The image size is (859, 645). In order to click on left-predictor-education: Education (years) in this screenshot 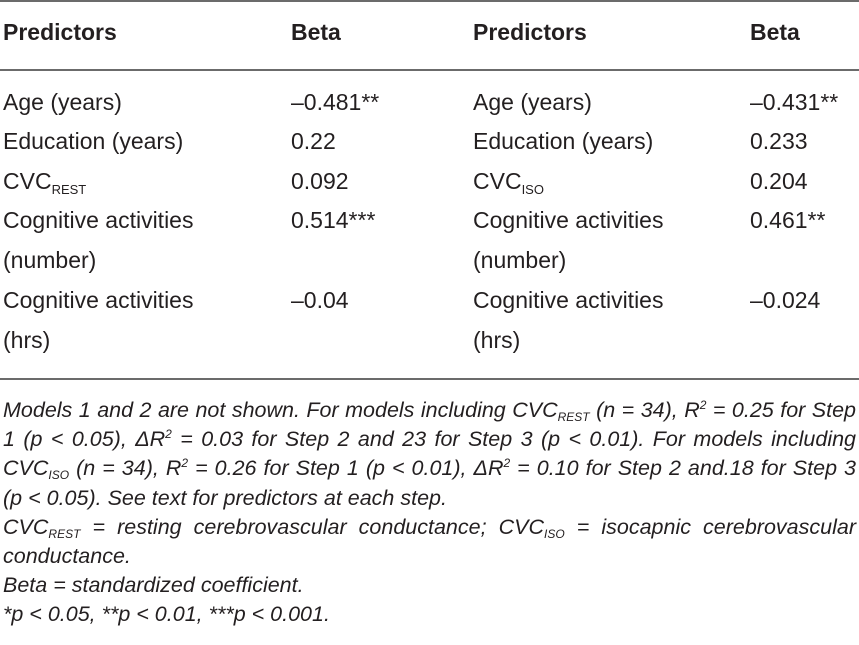, I will do `click(93, 141)`.